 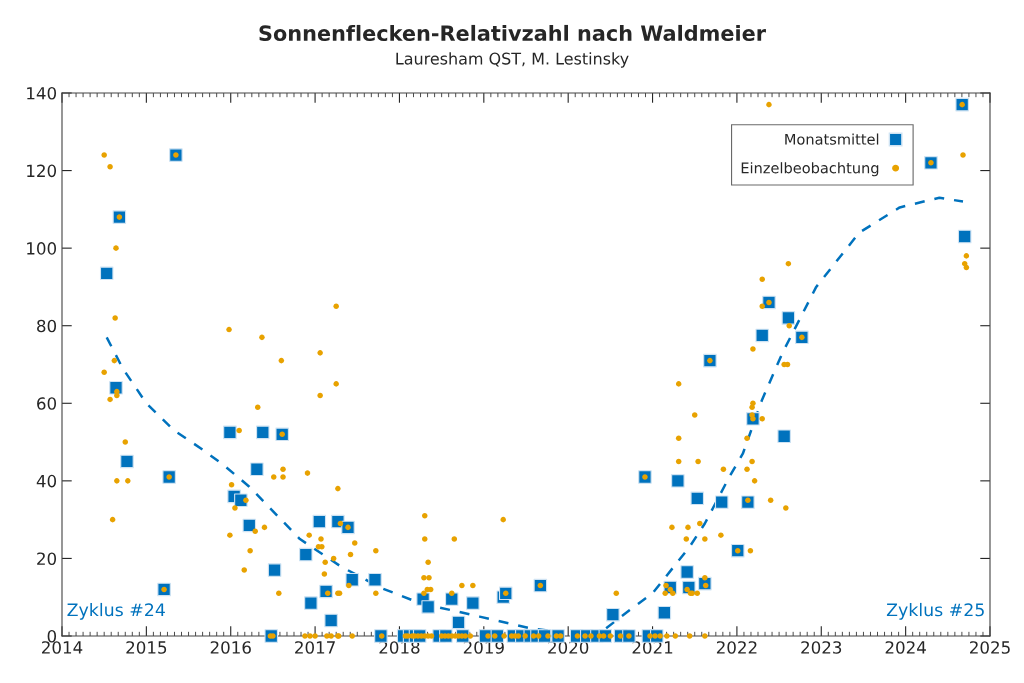 I want to click on x-tick-label: 2023, so click(x=821, y=647).